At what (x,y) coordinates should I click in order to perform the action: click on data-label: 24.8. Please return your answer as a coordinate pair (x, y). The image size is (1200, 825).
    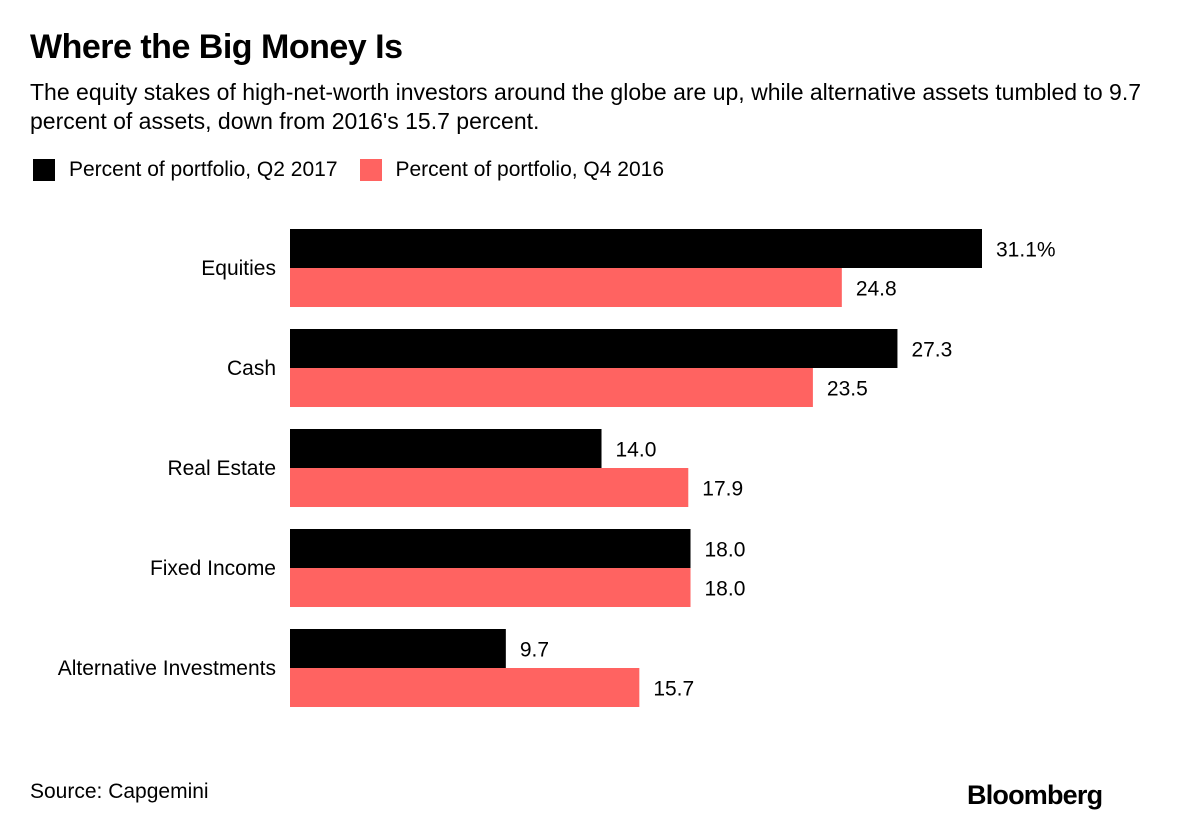
    Looking at the image, I should click on (876, 289).